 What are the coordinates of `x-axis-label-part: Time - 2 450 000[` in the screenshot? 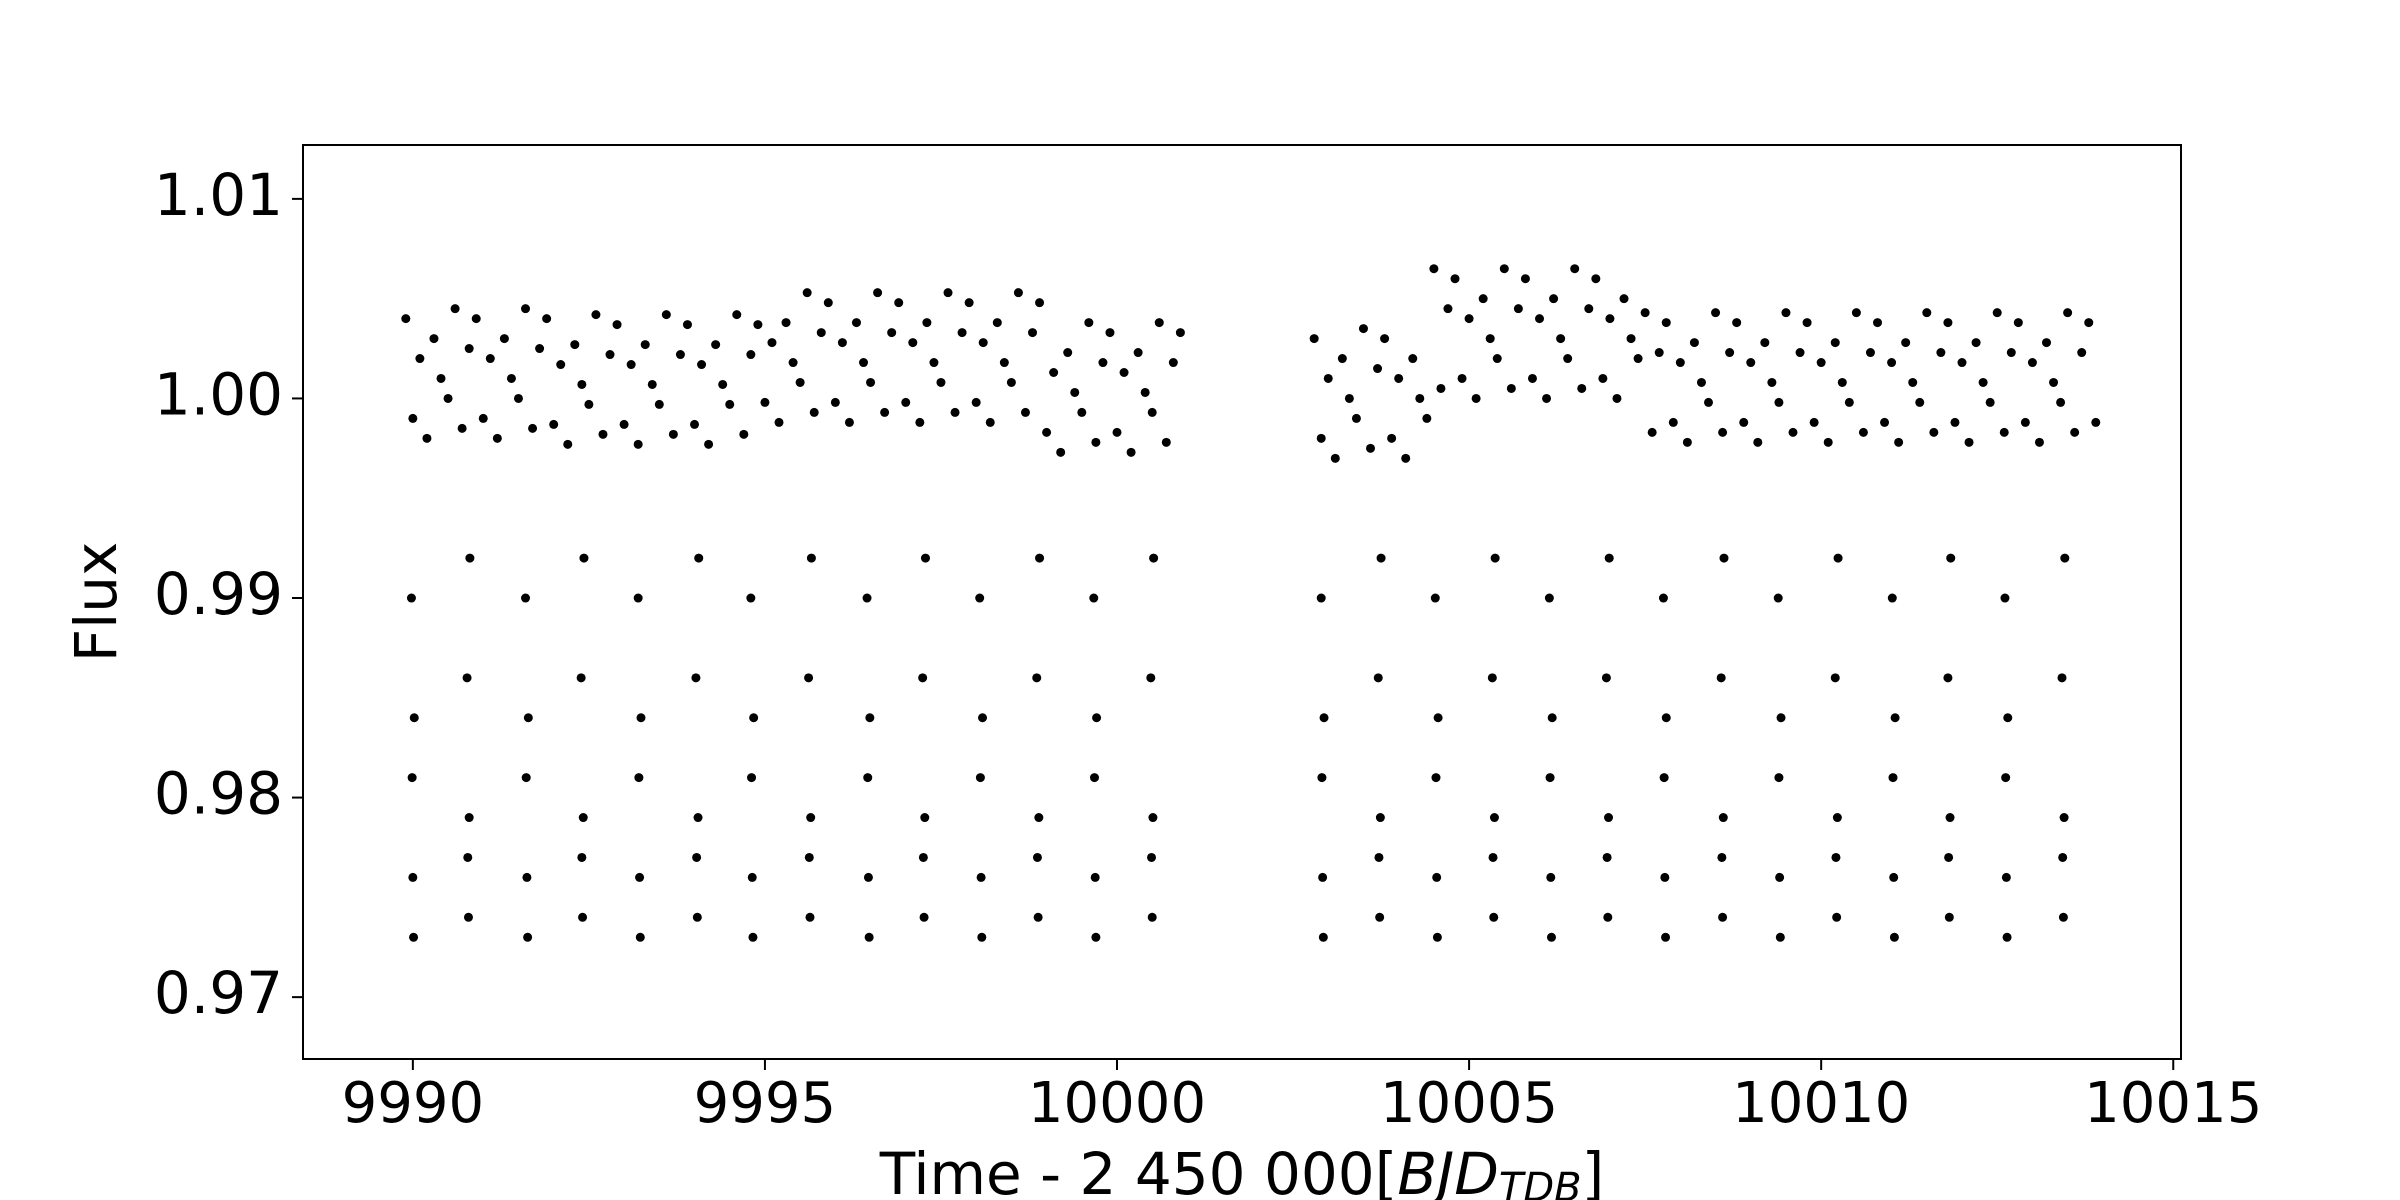 It's located at (1138, 1170).